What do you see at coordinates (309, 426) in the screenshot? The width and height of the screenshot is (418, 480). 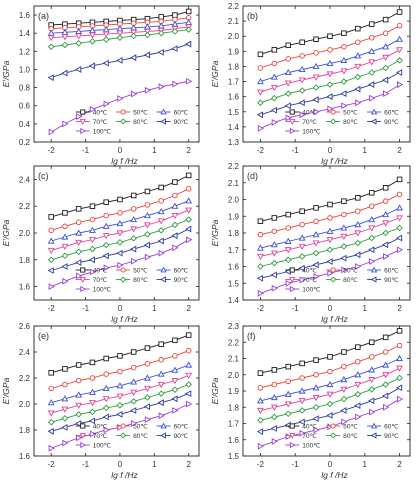 I see `legend-label: 40℃` at bounding box center [309, 426].